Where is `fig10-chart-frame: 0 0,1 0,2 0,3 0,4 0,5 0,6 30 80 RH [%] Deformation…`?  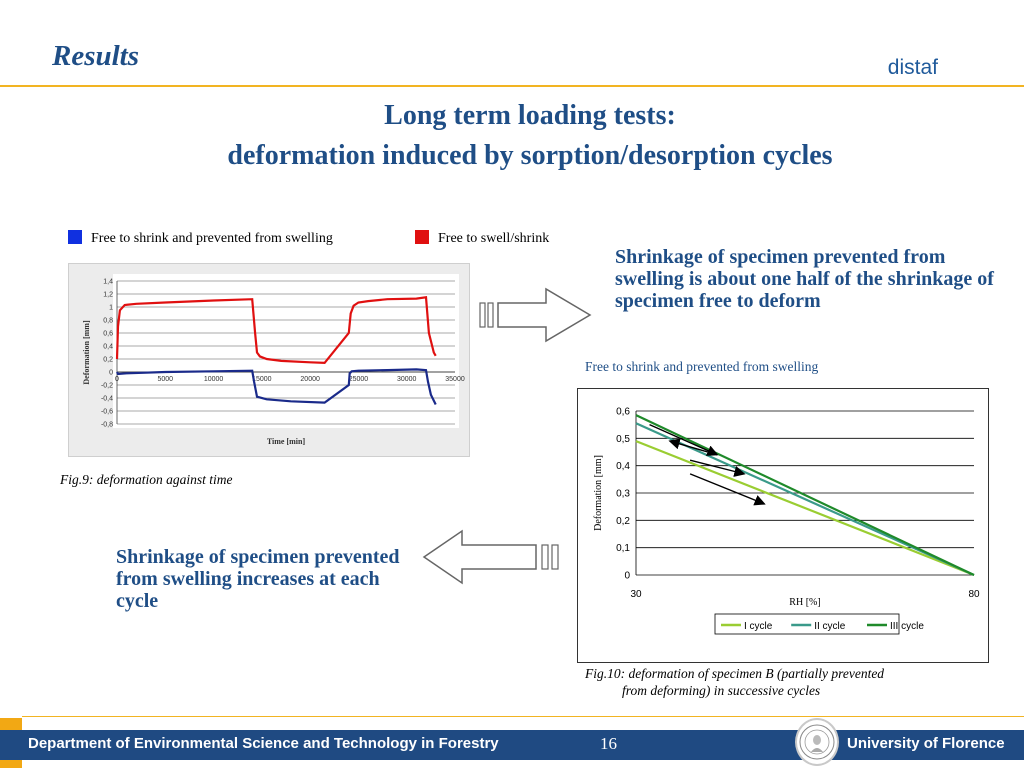
fig10-chart-frame: 0 0,1 0,2 0,3 0,4 0,5 0,6 30 80 RH [%] Deformation… is located at coordinates (783, 525).